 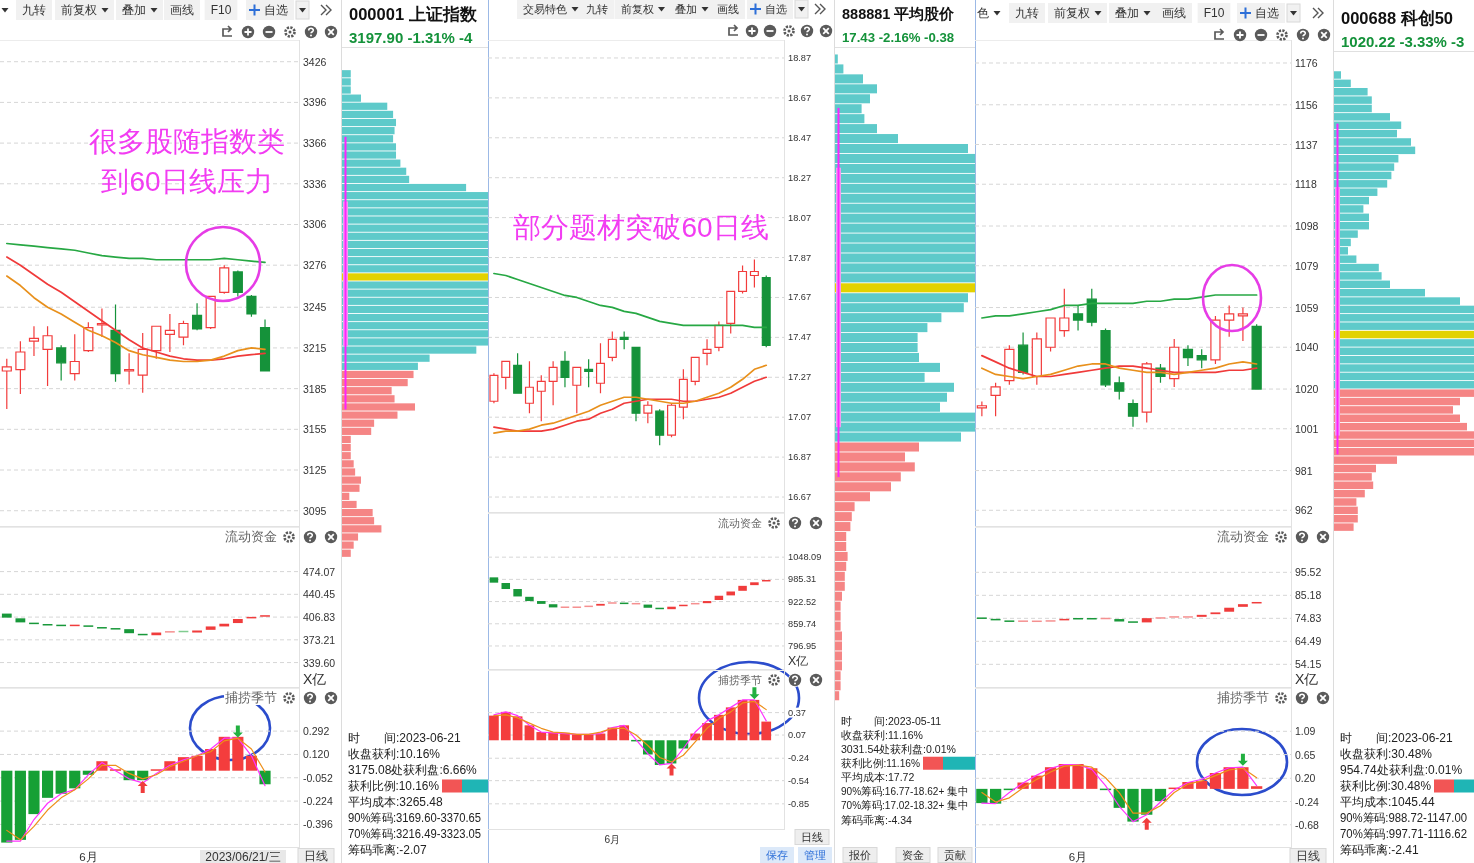 What do you see at coordinates (1386, 754) in the screenshot?
I see `text: 收盘获利:30.48%` at bounding box center [1386, 754].